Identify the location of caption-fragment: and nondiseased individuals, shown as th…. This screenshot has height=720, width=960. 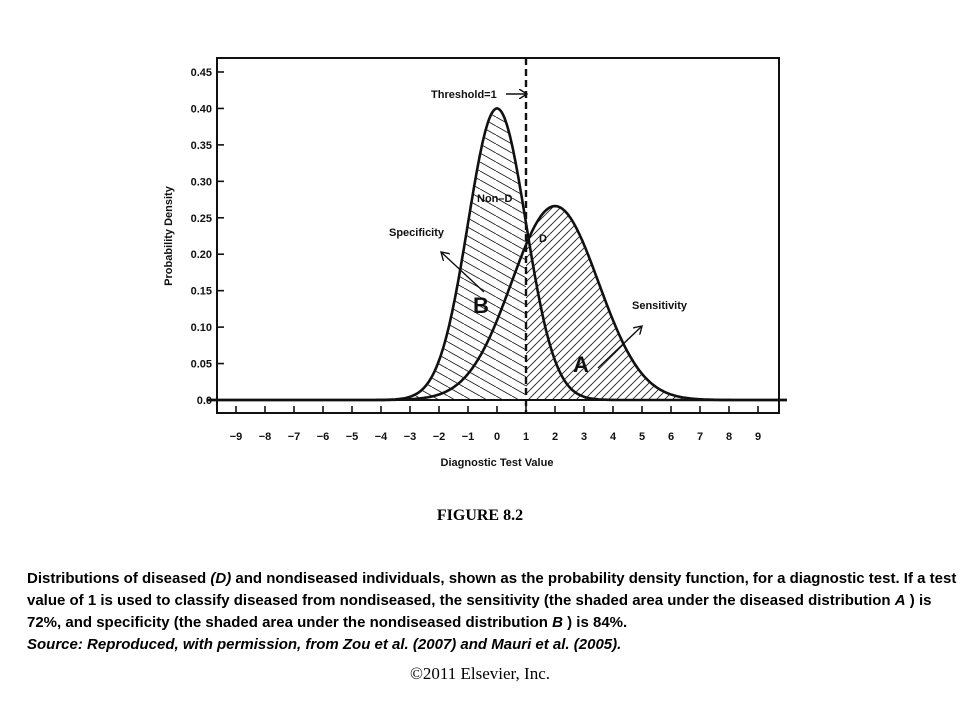
(492, 589).